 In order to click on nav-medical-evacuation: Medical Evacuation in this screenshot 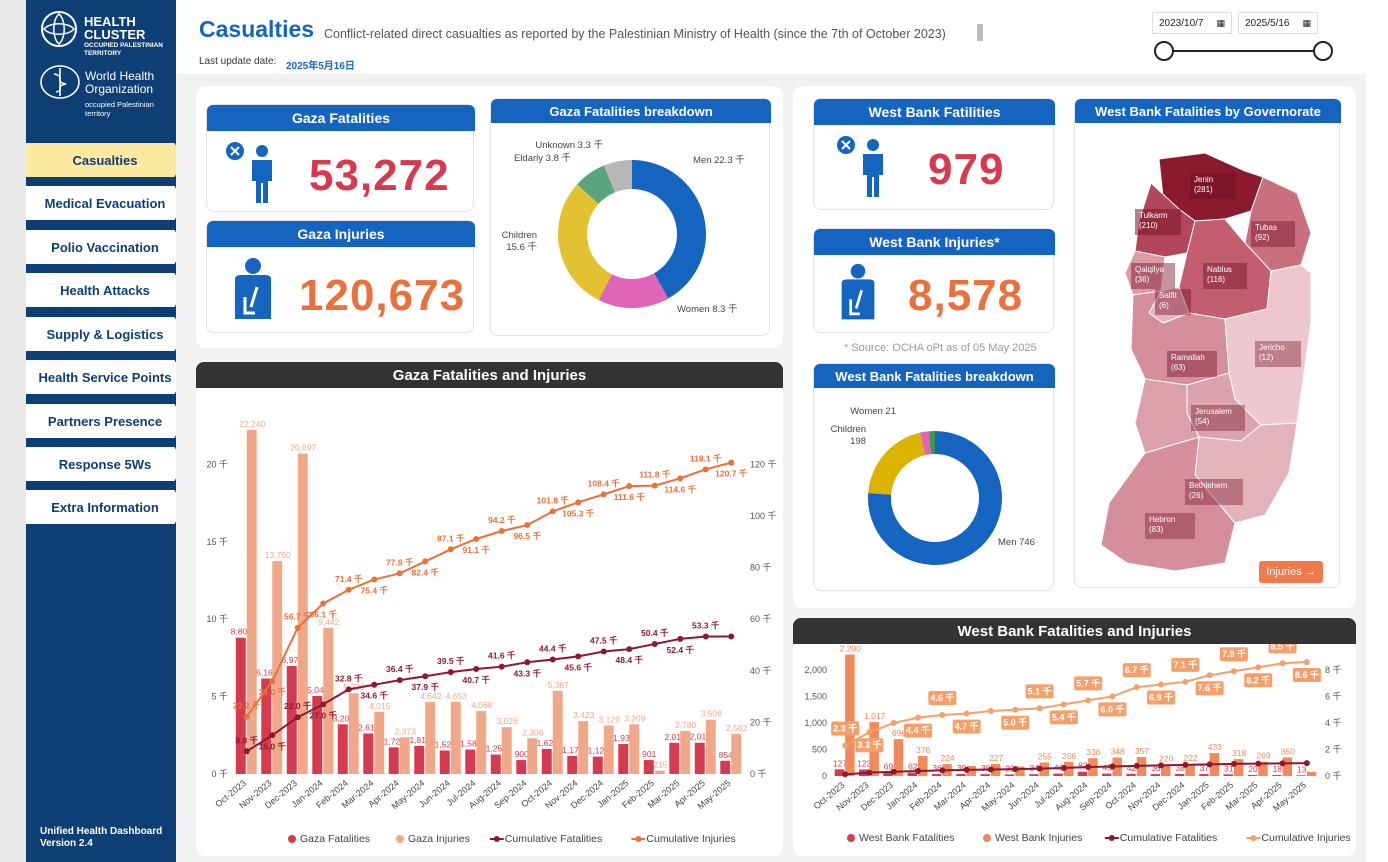, I will do `click(105, 203)`.